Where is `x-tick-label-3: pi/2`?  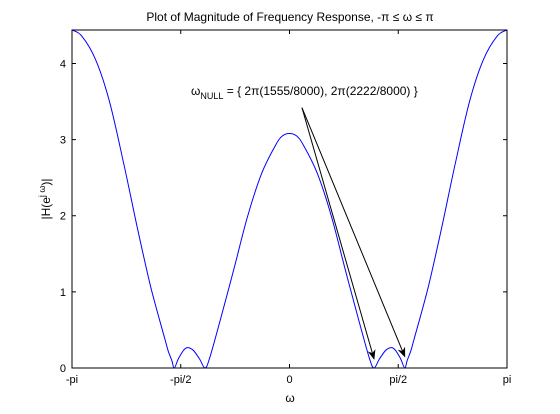 x-tick-label-3: pi/2 is located at coordinates (398, 380).